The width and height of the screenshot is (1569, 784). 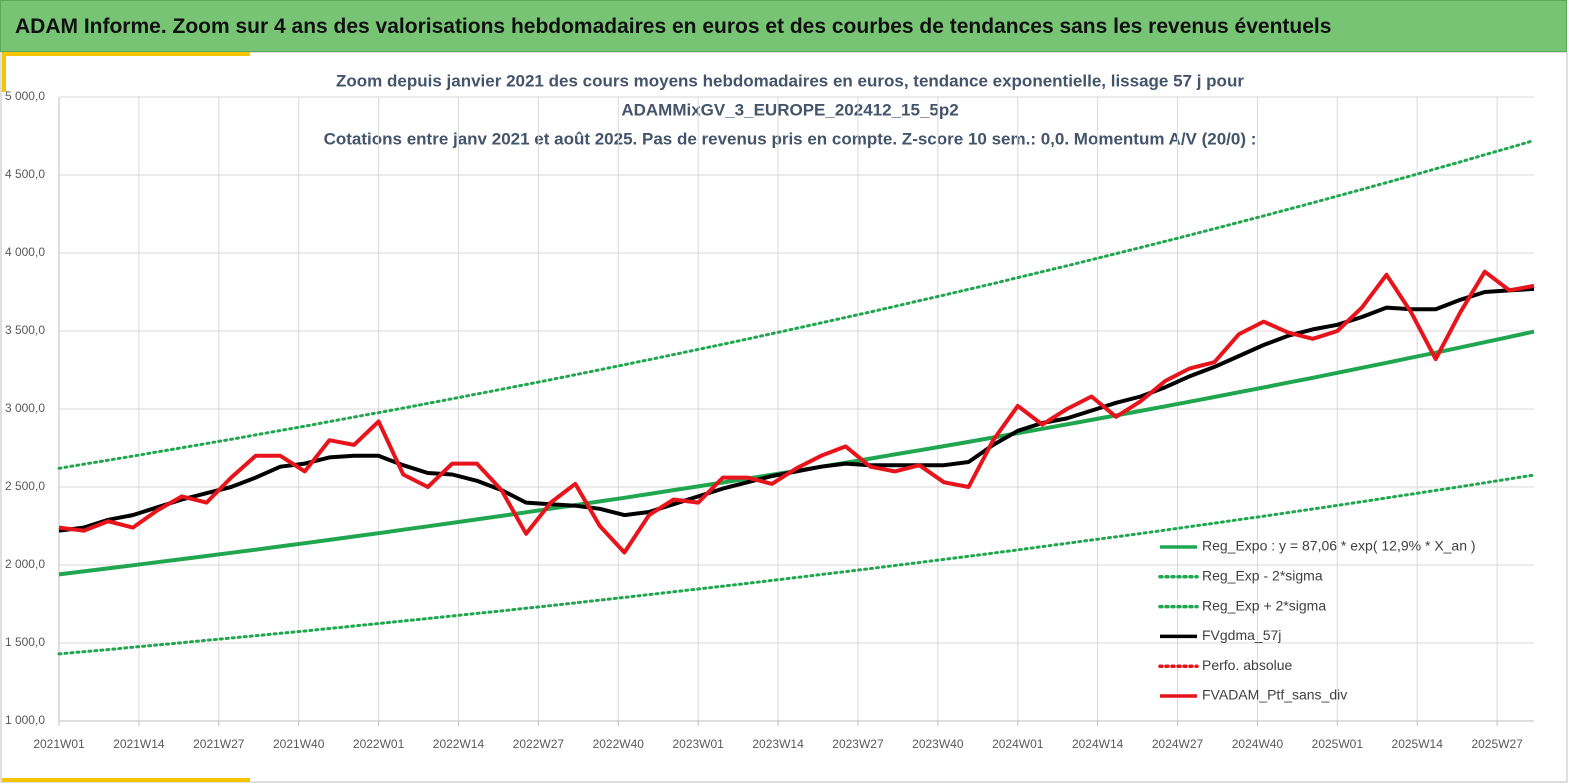 I want to click on x-tick-label: 2022W40, so click(x=619, y=744).